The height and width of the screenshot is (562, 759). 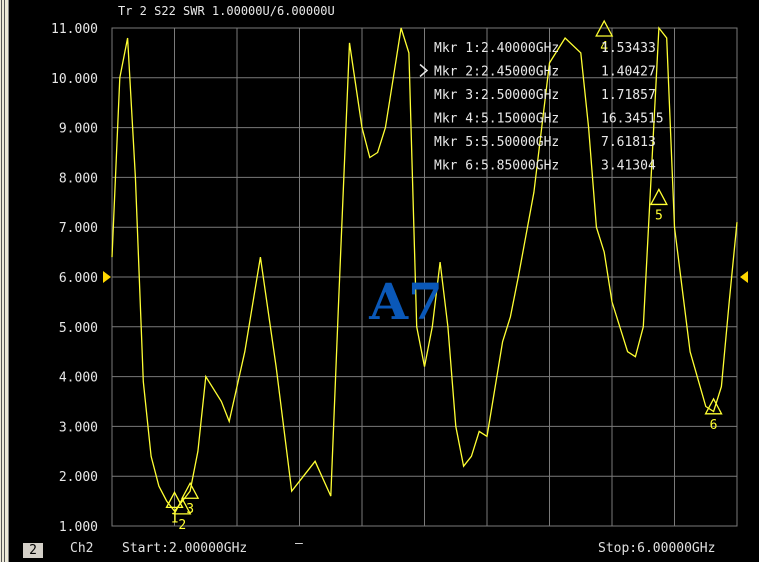 What do you see at coordinates (628, 95) in the screenshot?
I see `marker-3-value: 1.71857` at bounding box center [628, 95].